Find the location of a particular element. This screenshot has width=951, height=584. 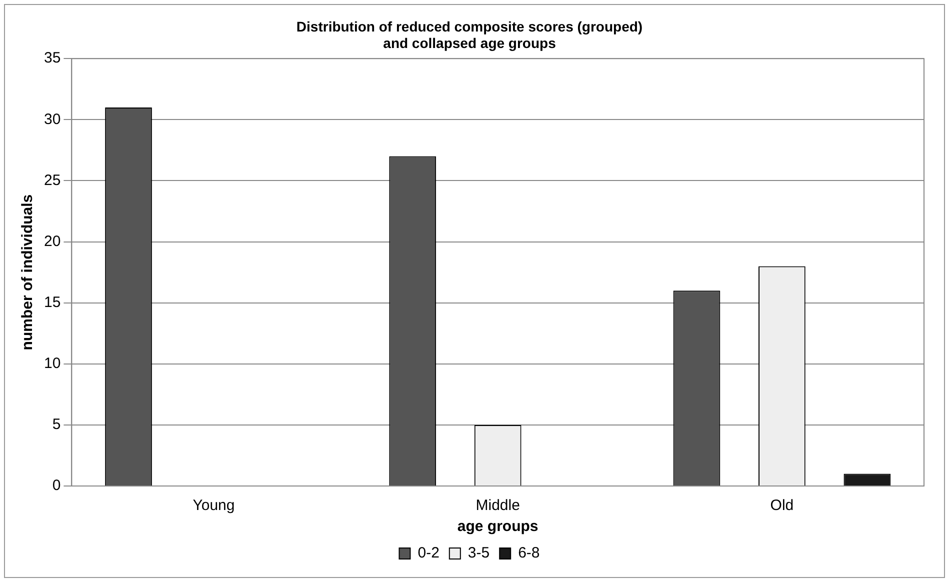

x-tick-label: Middle is located at coordinates (498, 505).